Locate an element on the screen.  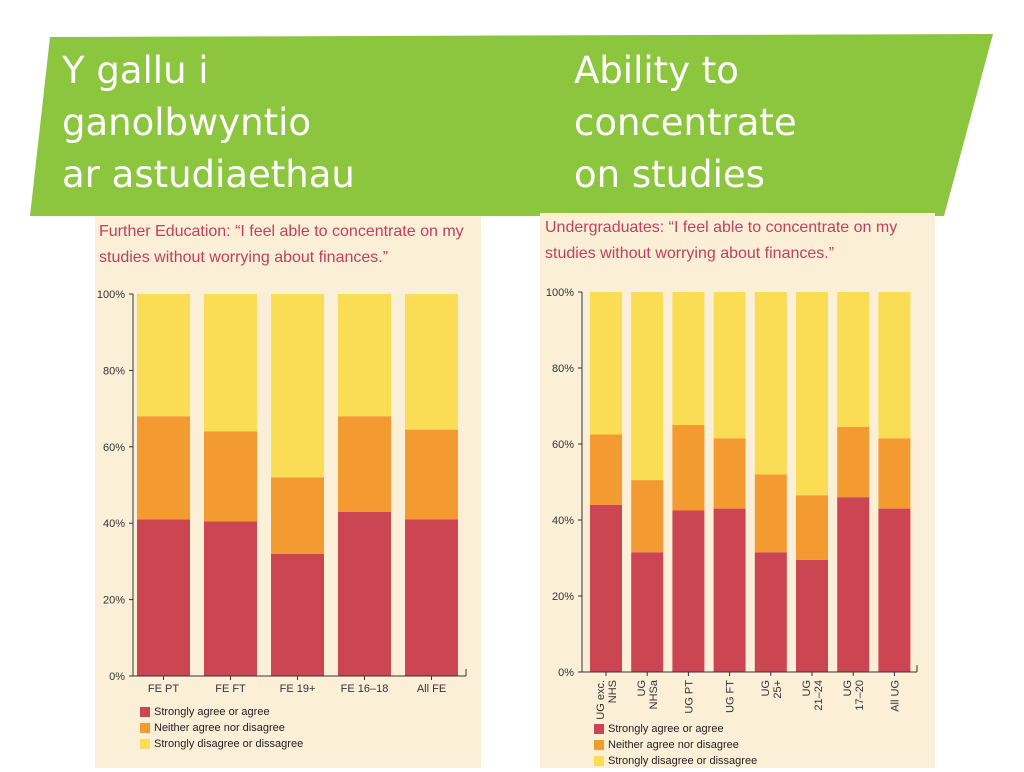
x-tick-label-line: All UG is located at coordinates (895, 696).